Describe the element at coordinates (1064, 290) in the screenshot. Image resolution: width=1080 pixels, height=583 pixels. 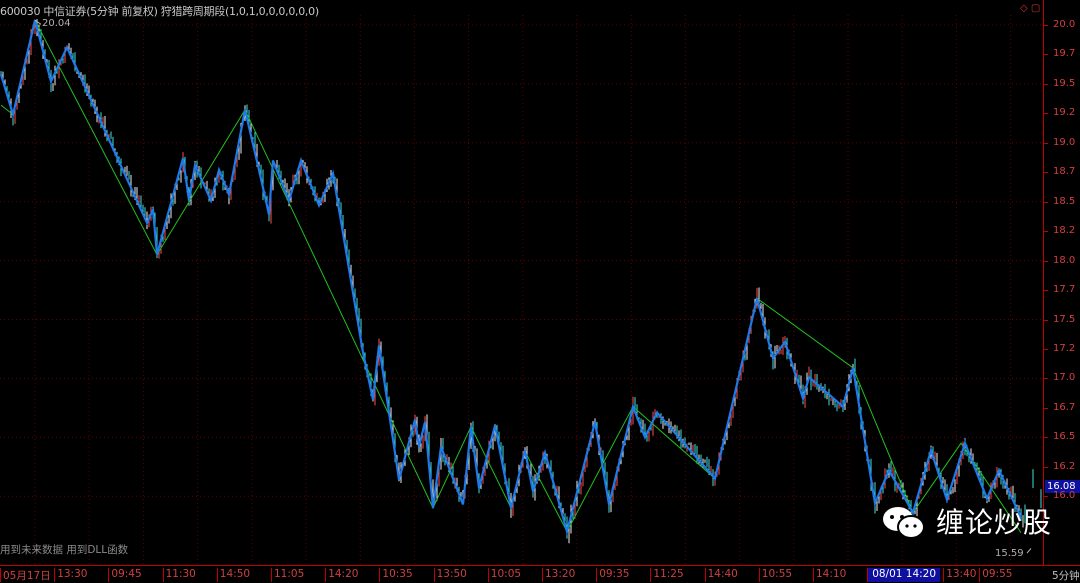
I see `y-tick-label: 17.7` at that location.